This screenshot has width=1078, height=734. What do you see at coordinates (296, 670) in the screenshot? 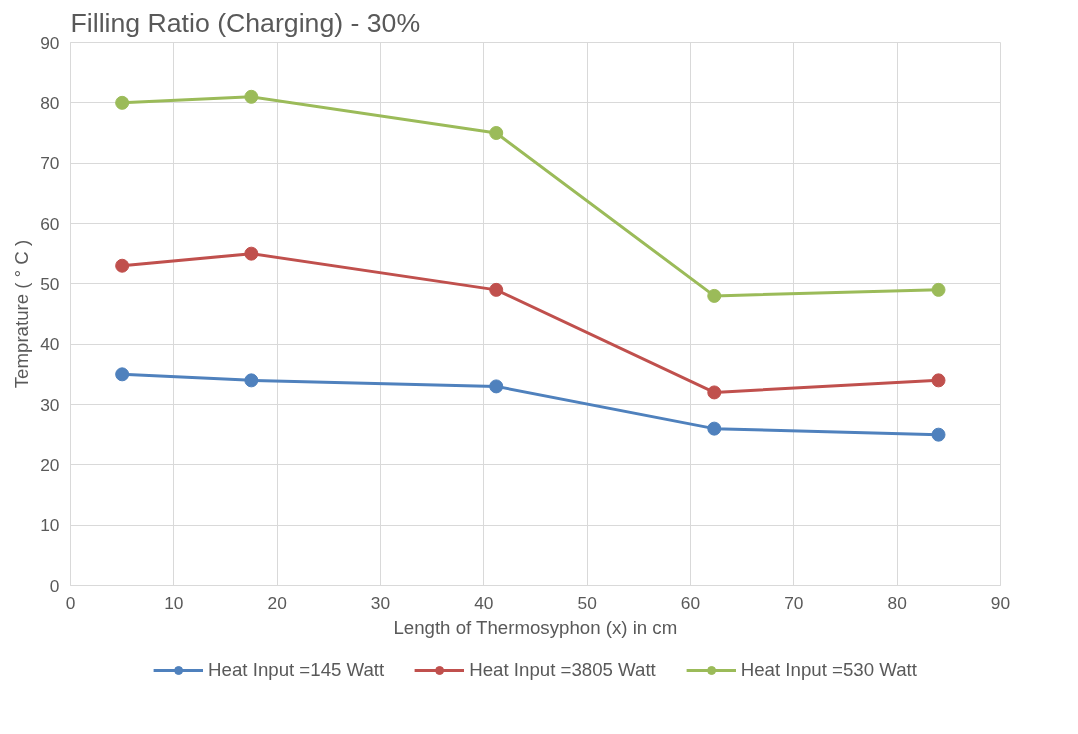
I see `legend-label: Heat Input =145 Watt` at bounding box center [296, 670].